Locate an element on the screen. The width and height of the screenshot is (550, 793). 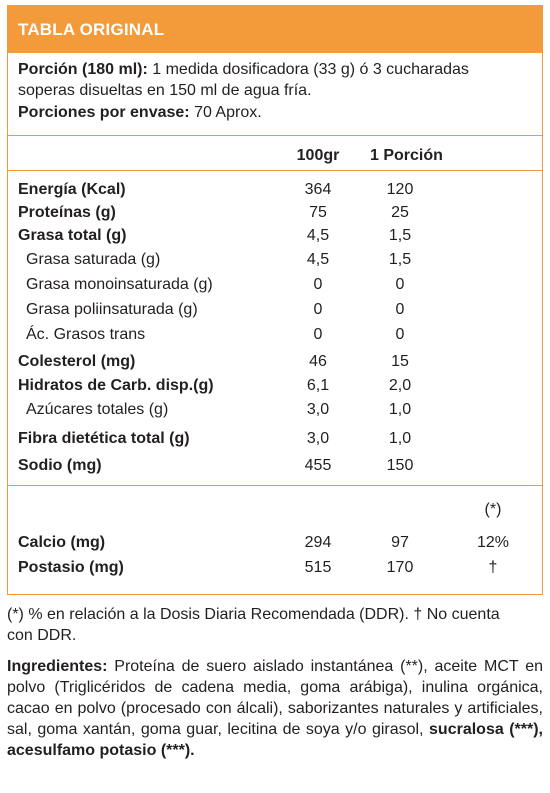
nutrient-label: Sodio (mg) is located at coordinates (60, 465).